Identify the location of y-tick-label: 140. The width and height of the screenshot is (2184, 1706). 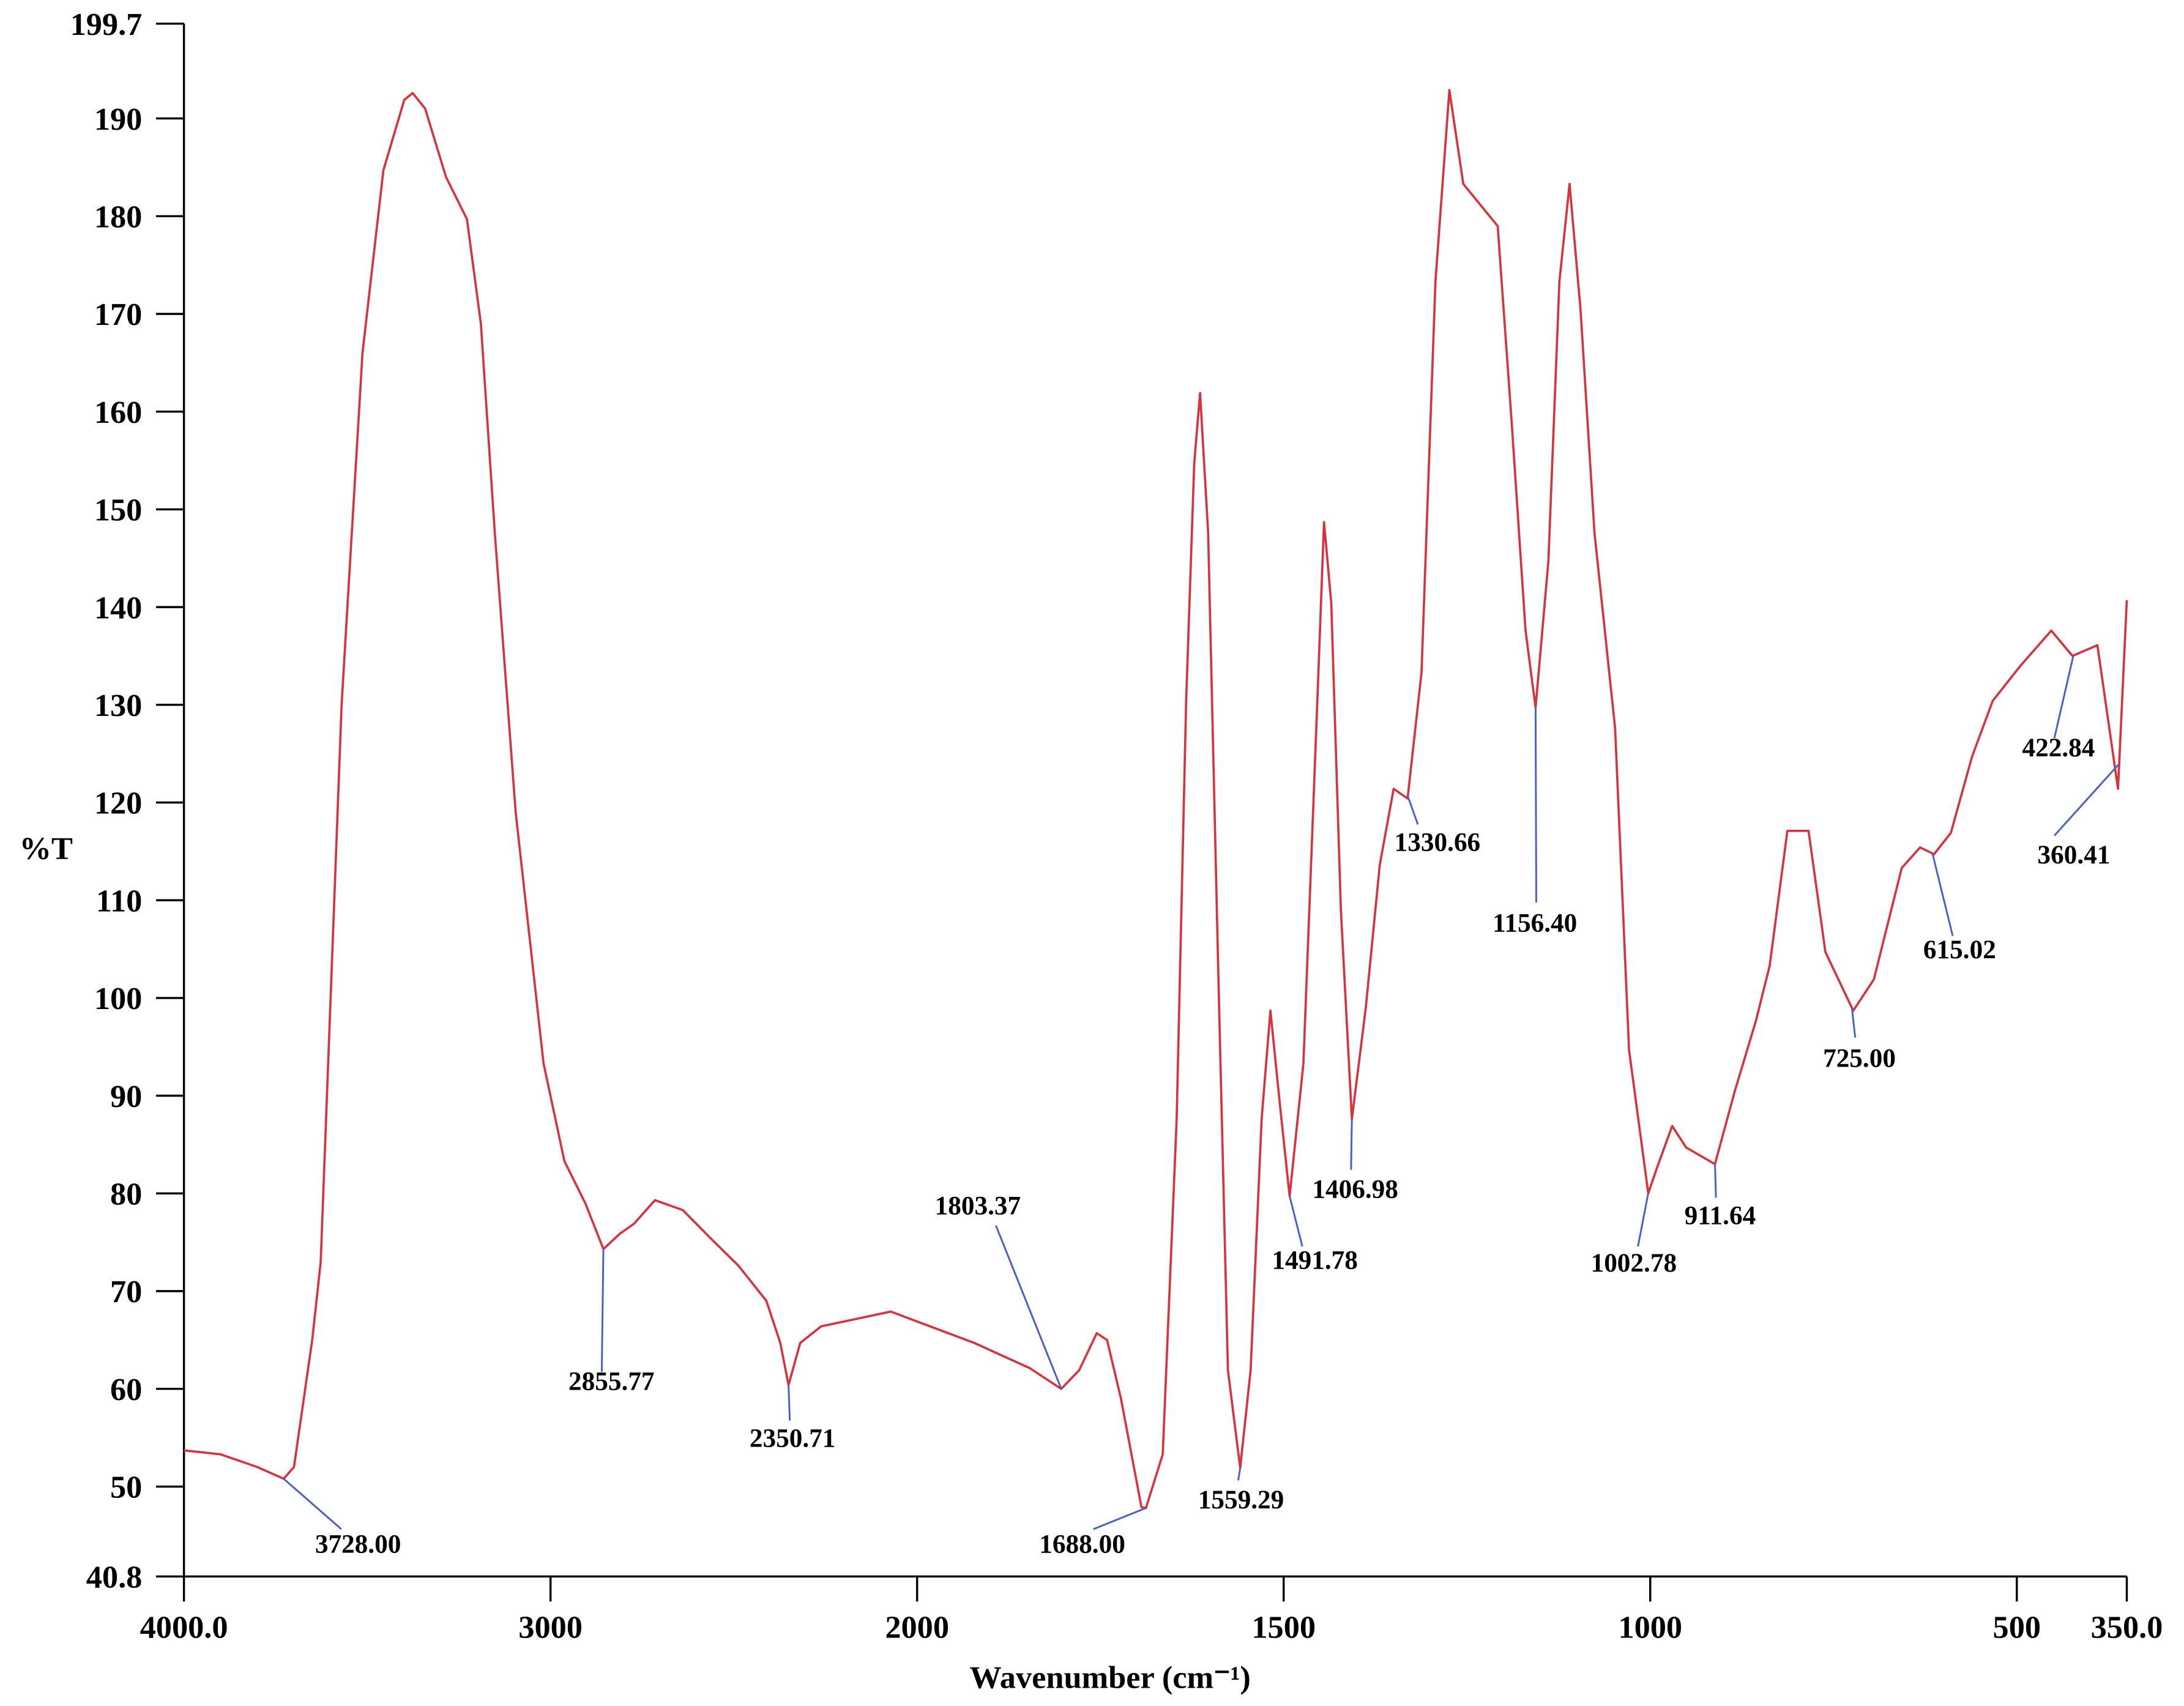
(118, 607).